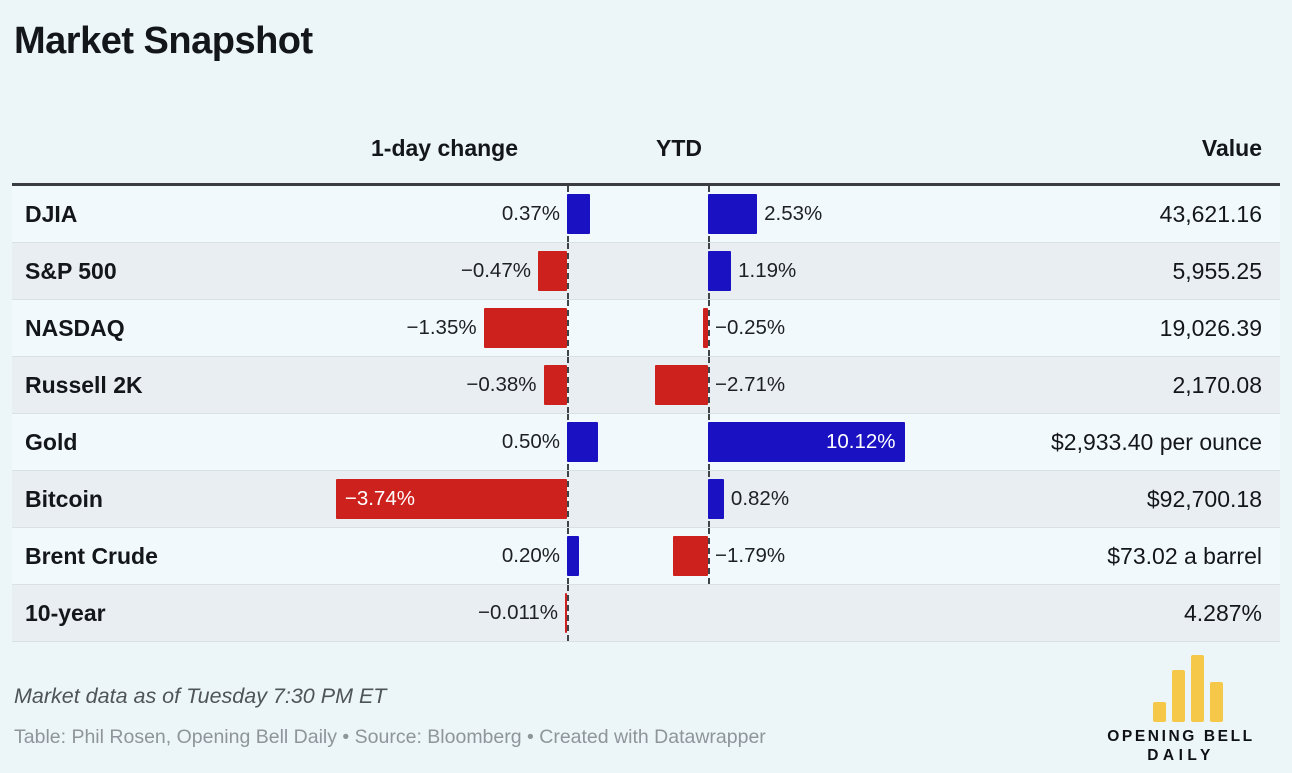  I want to click on ytd-label: −1.79%, so click(750, 555).